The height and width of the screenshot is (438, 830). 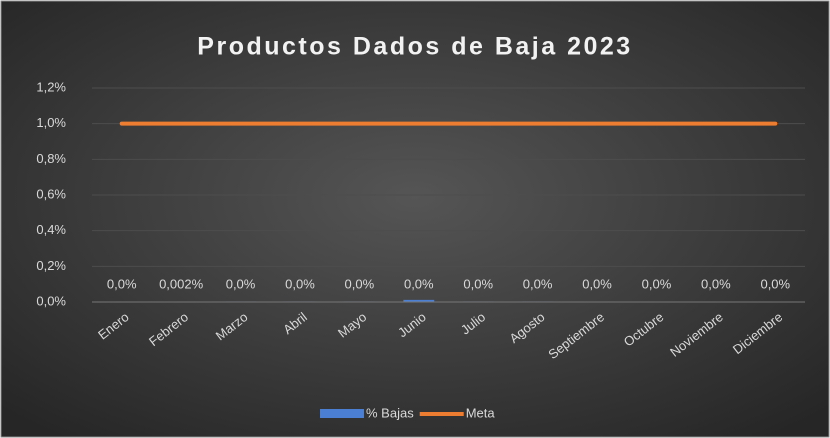 What do you see at coordinates (414, 47) in the screenshot?
I see `chart-title: Productos Dados de Baja 2023` at bounding box center [414, 47].